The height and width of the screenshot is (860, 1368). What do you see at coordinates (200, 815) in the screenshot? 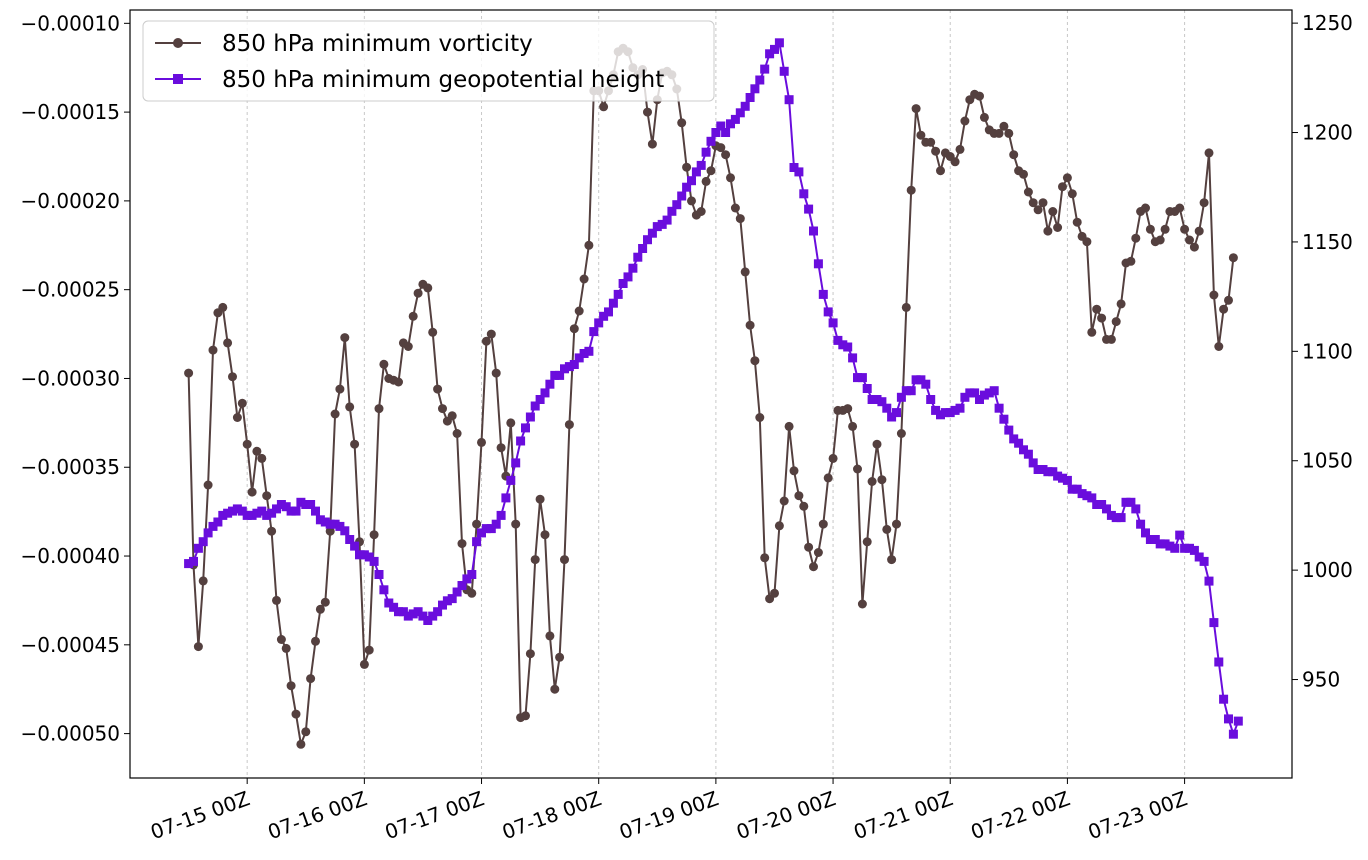
I see `x-tick-label: 07-15 00Z` at bounding box center [200, 815].